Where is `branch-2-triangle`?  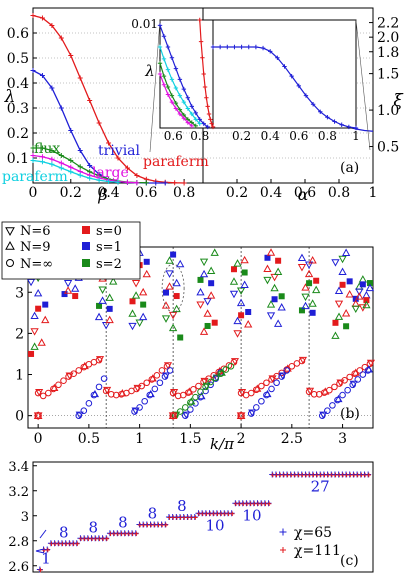
branch-2-triangle is located at coordinates (174, 392).